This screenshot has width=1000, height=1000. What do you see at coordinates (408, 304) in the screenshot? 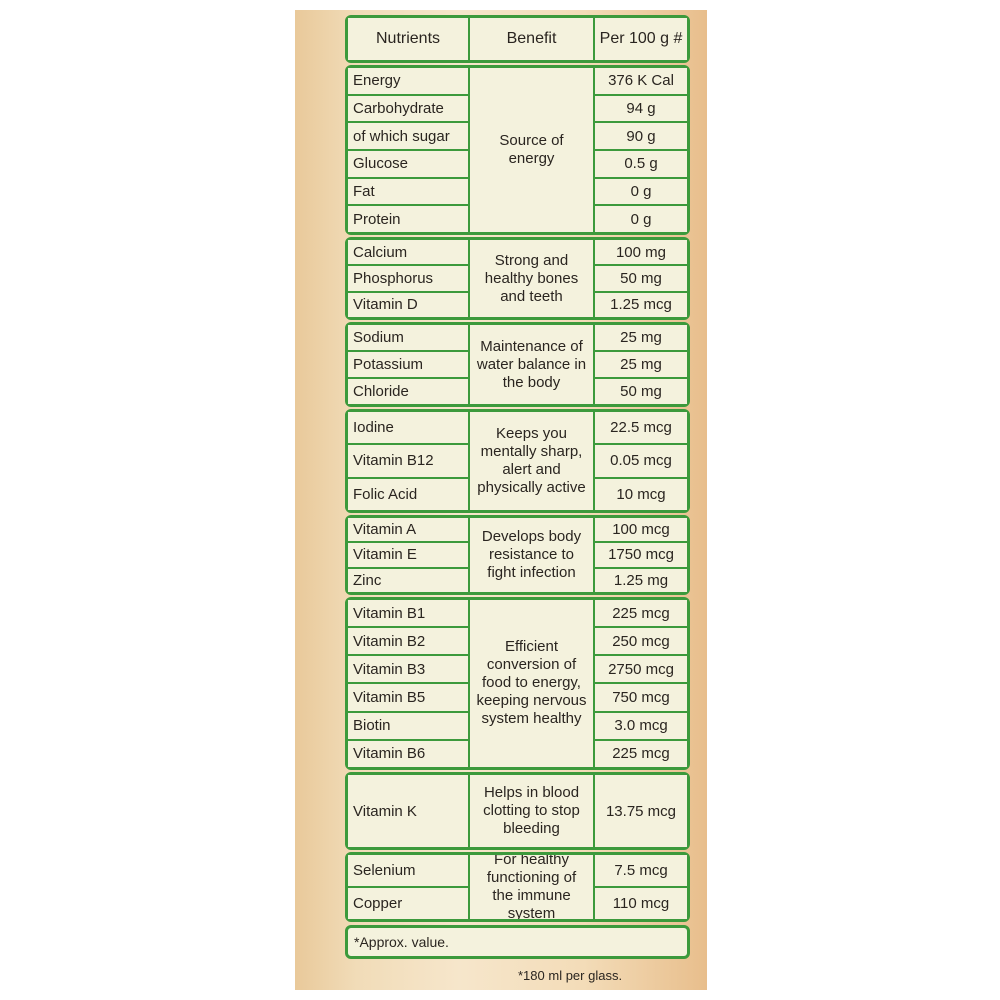
I see `nutrient-name: Vitamin D` at bounding box center [408, 304].